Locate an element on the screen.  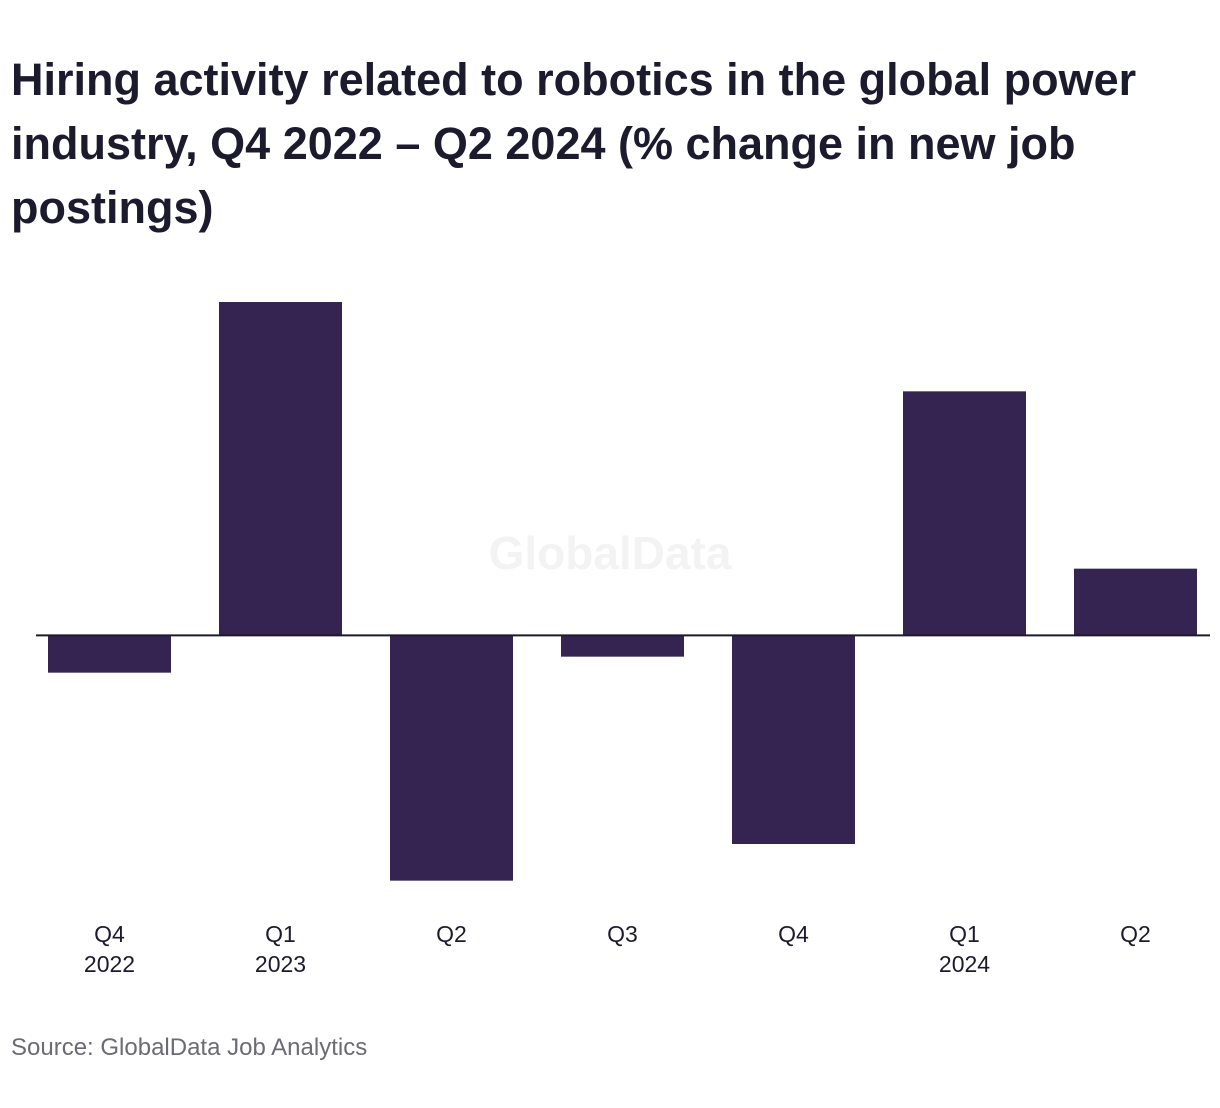
x-tick-label-4-quarter: Q4 is located at coordinates (793, 934).